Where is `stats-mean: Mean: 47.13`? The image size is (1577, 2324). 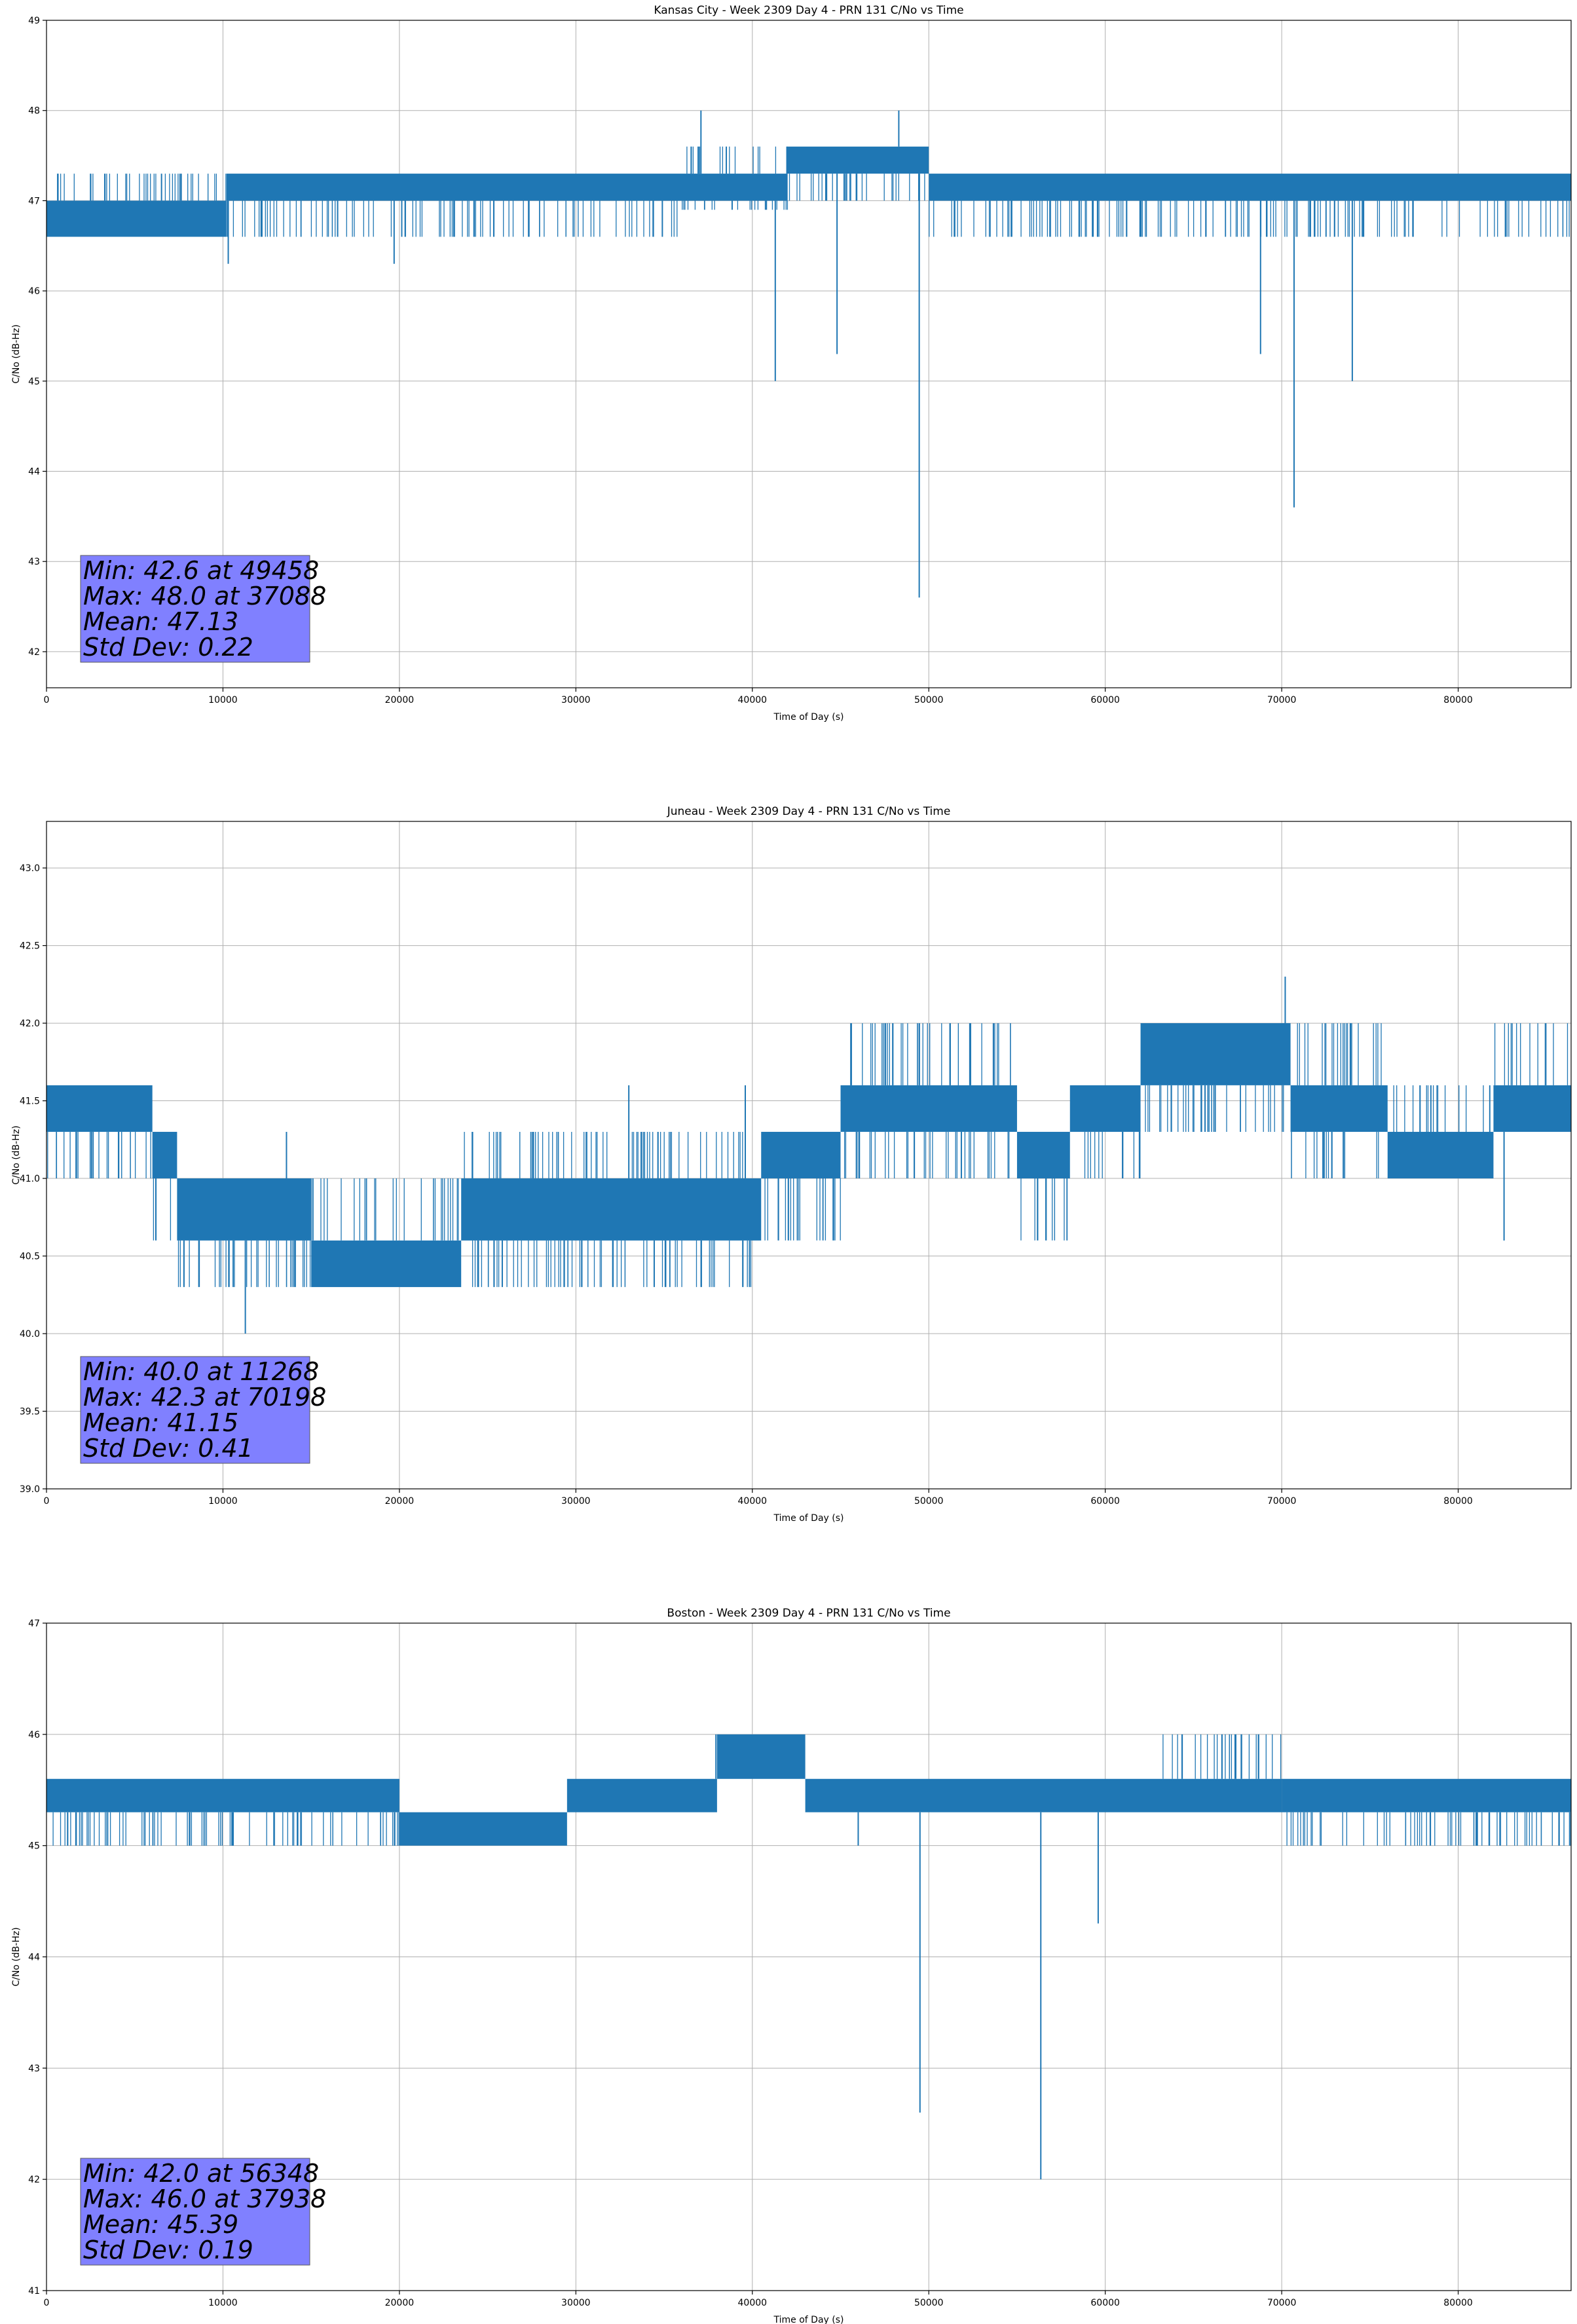
stats-mean: Mean: 47.13 is located at coordinates (160, 621).